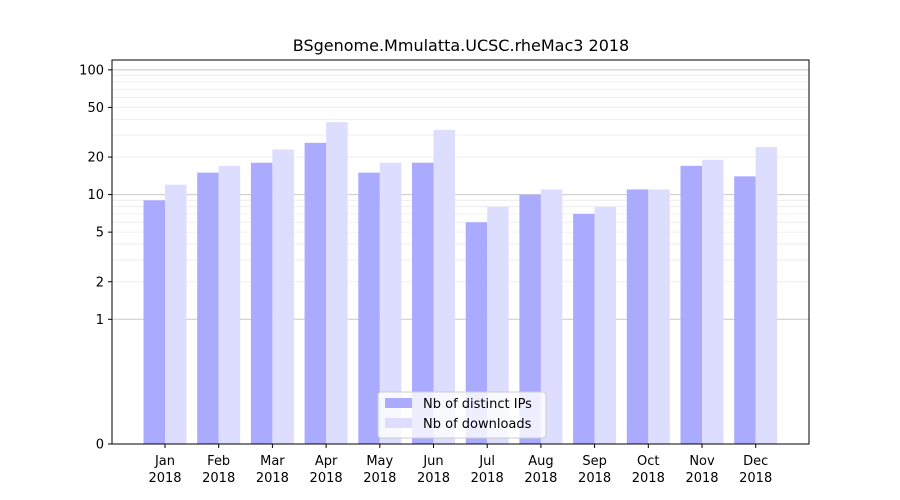 The width and height of the screenshot is (900, 500). Describe the element at coordinates (702, 461) in the screenshot. I see `x-tick-month: Nov` at that location.